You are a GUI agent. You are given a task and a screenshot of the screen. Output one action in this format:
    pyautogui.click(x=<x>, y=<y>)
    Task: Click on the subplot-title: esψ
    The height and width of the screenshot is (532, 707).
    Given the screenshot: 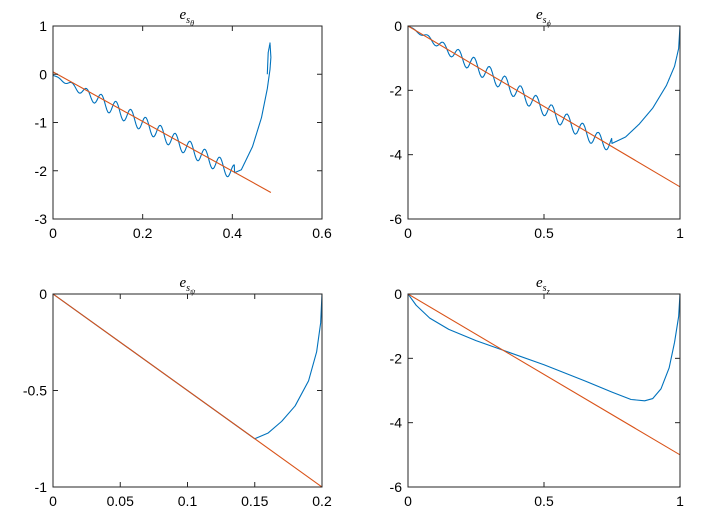 What is the action you would take?
    pyautogui.click(x=188, y=285)
    